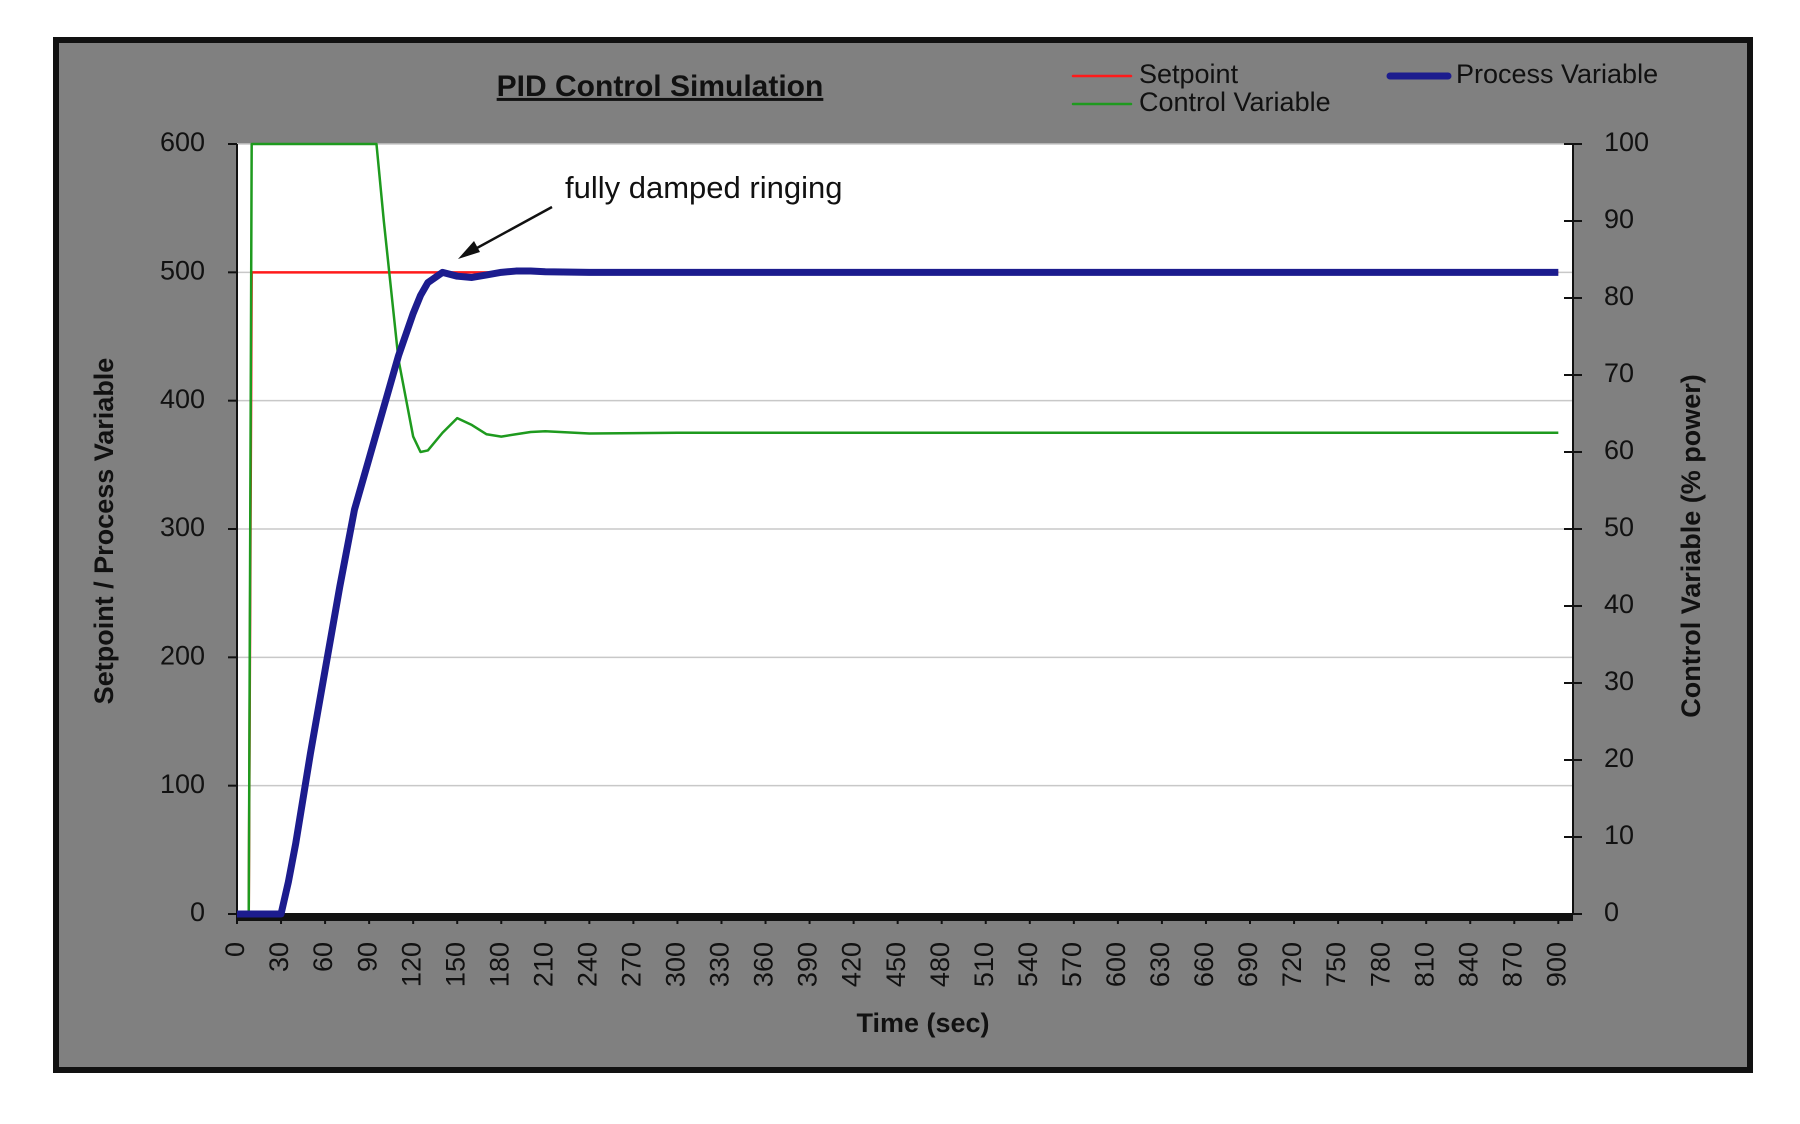 This screenshot has height=1124, width=1800. What do you see at coordinates (1619, 758) in the screenshot?
I see `y2-tick-label: 20` at bounding box center [1619, 758].